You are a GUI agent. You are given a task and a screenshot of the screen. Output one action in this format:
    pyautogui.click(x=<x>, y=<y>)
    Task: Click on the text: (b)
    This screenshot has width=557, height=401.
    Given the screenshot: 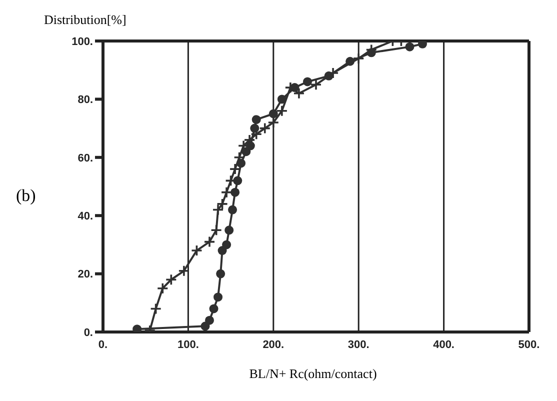 What is the action you would take?
    pyautogui.click(x=26, y=196)
    